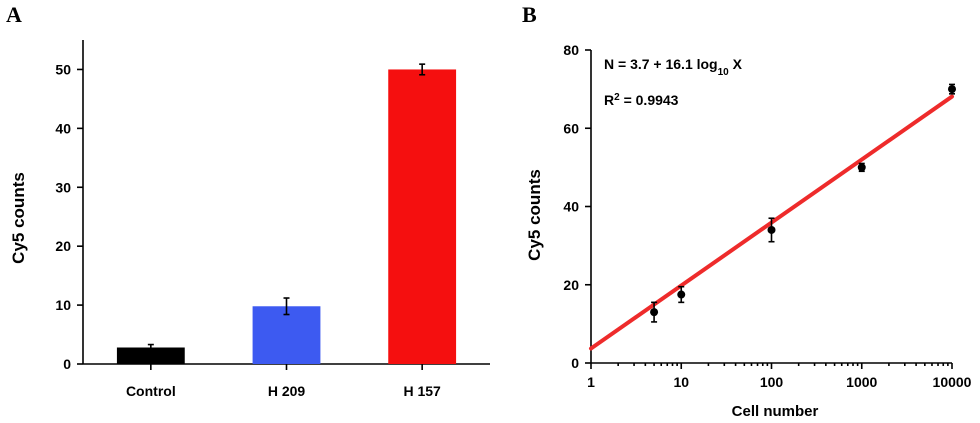 The height and width of the screenshot is (423, 980). What do you see at coordinates (63, 187) in the screenshot?
I see `panel-a-y-tick-label: 30` at bounding box center [63, 187].